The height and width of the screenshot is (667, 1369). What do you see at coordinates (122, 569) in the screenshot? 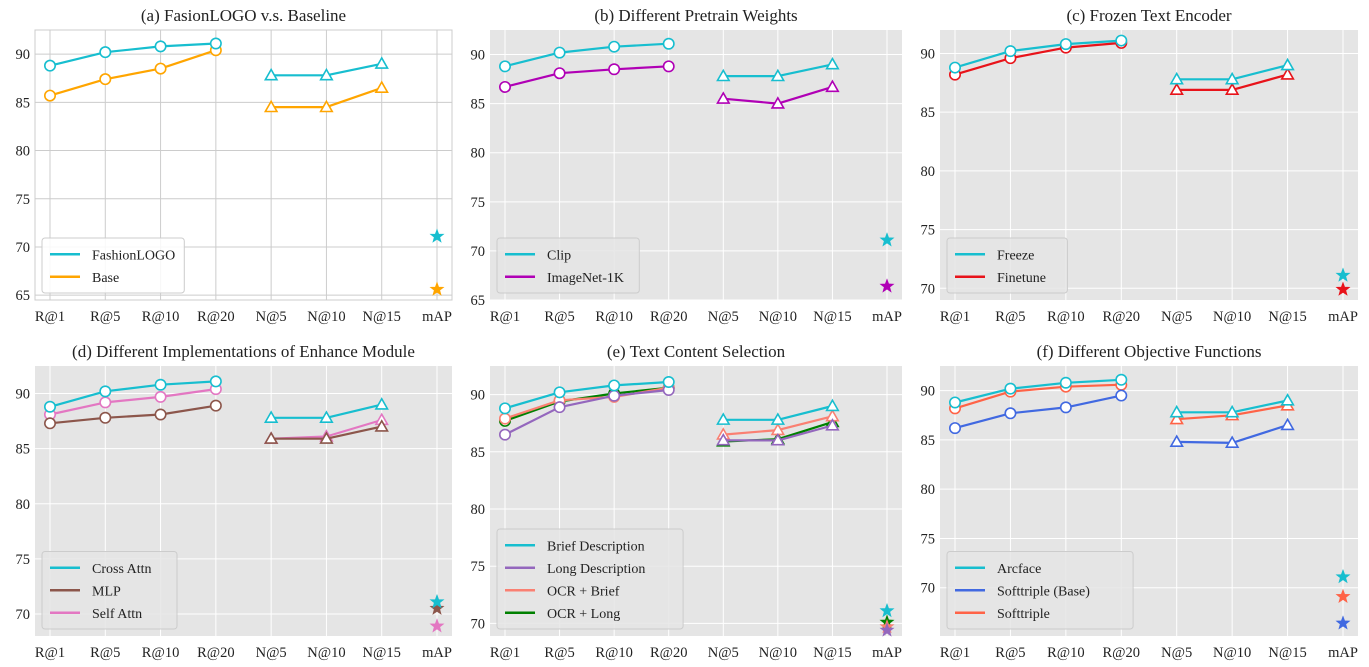
I see `legend-label: Cross Attn` at bounding box center [122, 569].